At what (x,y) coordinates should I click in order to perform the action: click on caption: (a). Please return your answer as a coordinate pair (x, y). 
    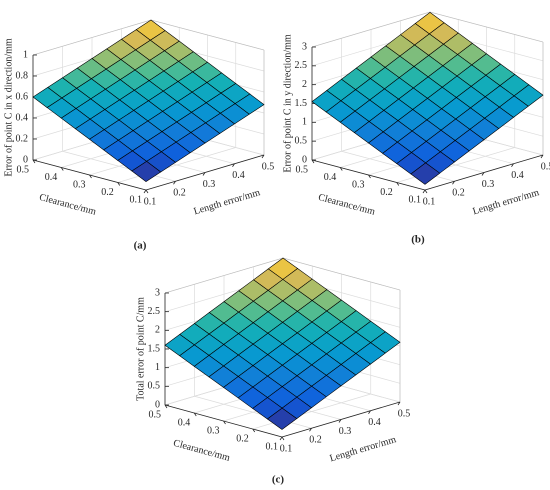
    Looking at the image, I should click on (140, 246).